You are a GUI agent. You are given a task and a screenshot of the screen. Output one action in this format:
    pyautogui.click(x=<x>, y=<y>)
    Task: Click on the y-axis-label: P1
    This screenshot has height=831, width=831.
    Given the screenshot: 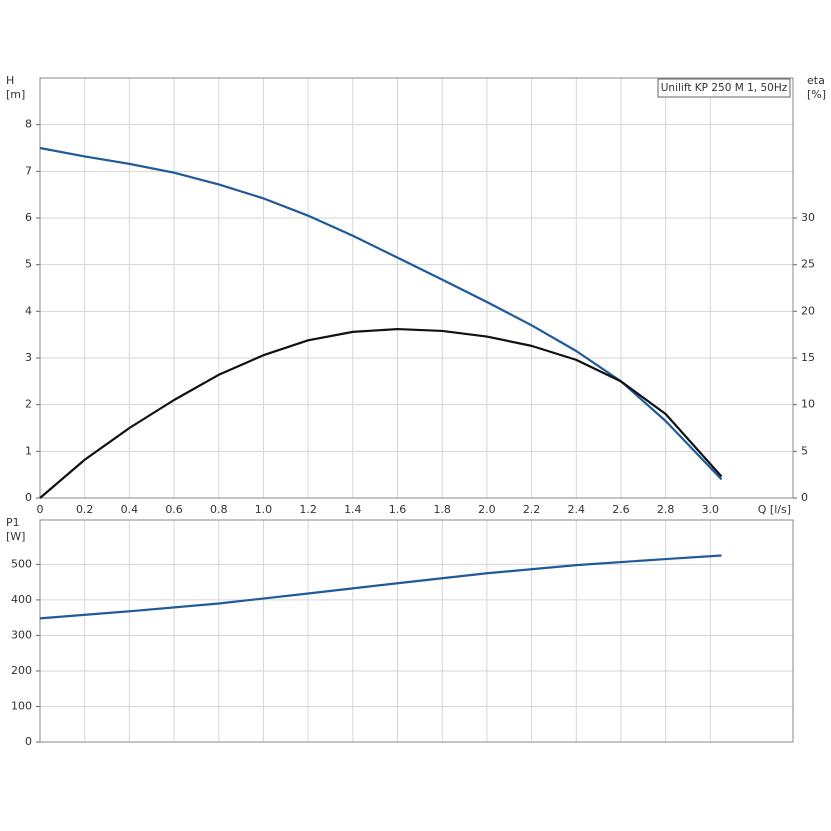 What is the action you would take?
    pyautogui.click(x=13, y=522)
    